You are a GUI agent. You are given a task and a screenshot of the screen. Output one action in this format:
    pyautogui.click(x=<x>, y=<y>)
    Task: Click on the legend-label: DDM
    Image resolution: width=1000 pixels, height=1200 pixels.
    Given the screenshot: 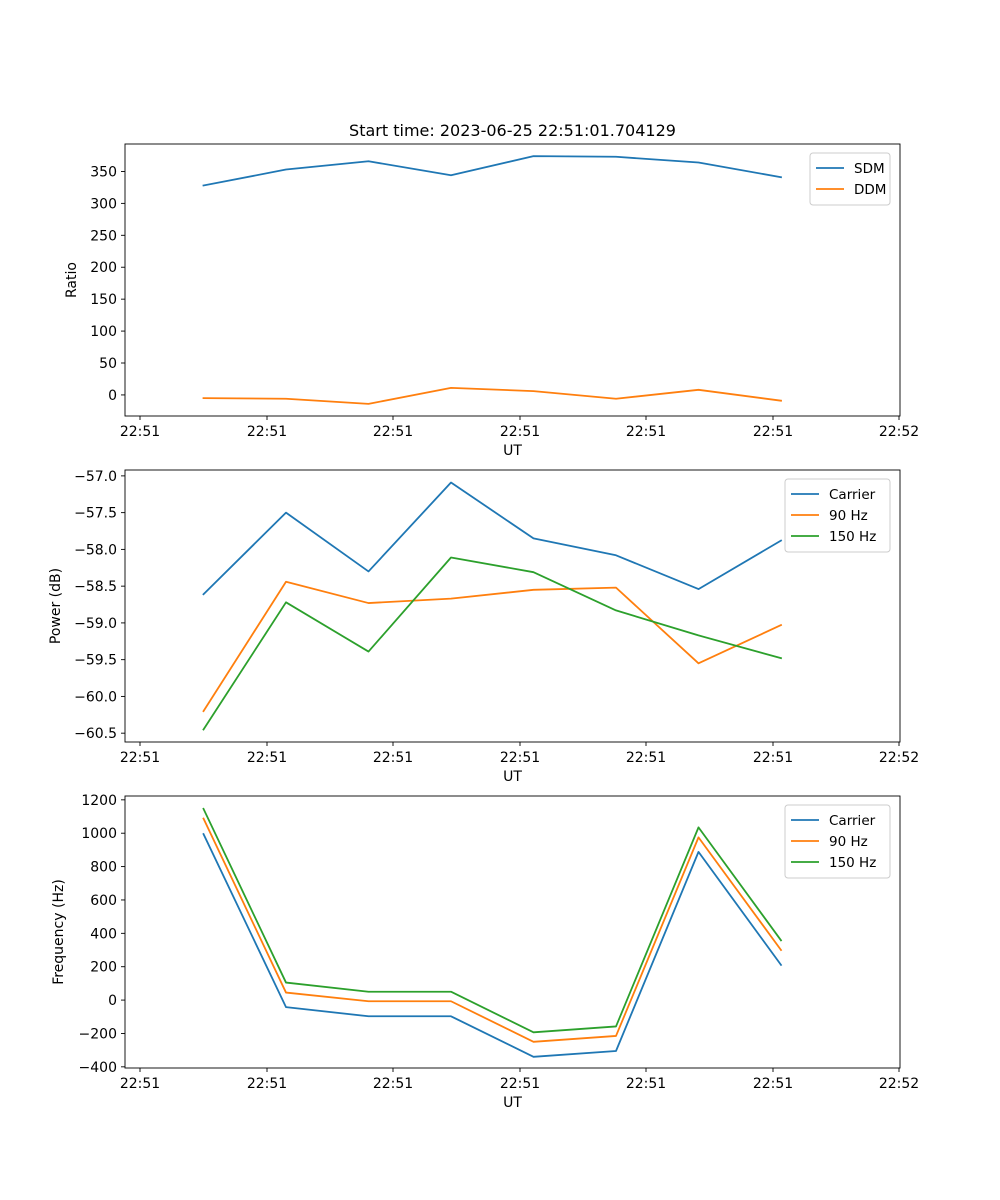 What is the action you would take?
    pyautogui.click(x=870, y=190)
    